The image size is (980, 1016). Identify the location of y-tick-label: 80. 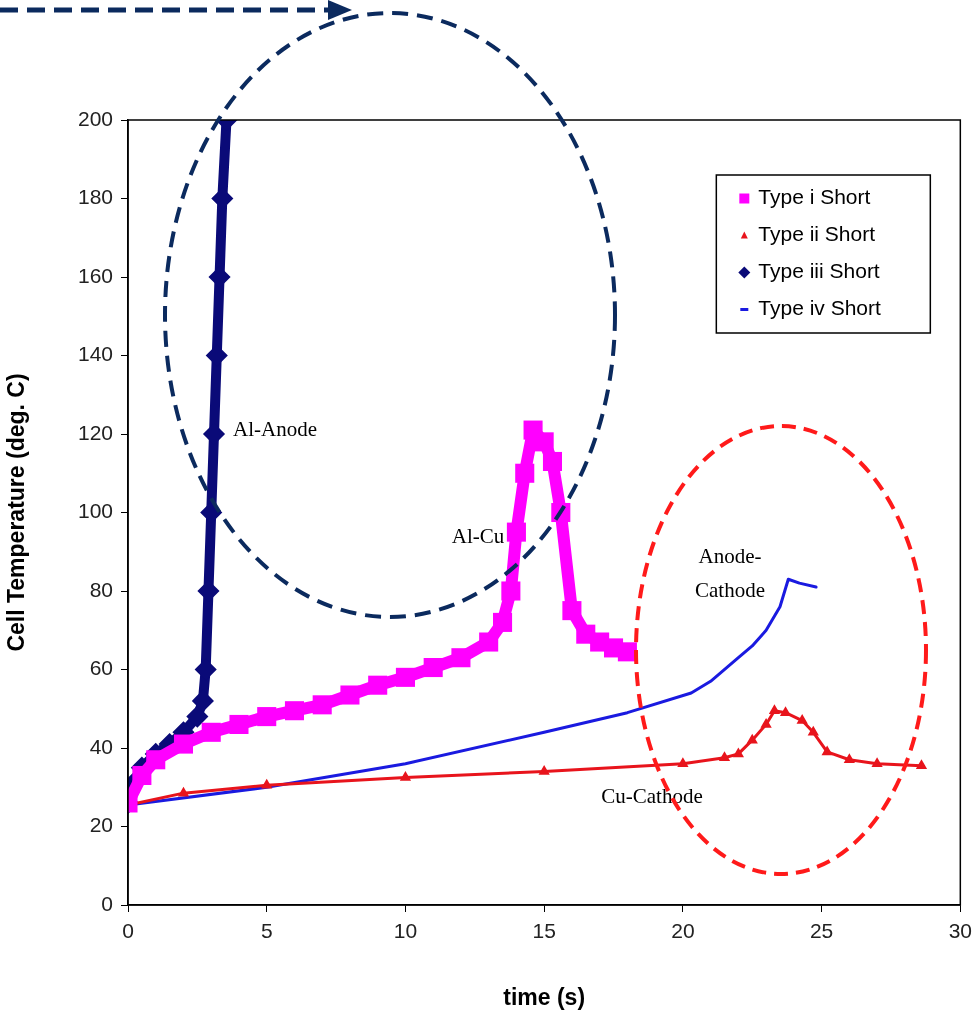
(101, 589).